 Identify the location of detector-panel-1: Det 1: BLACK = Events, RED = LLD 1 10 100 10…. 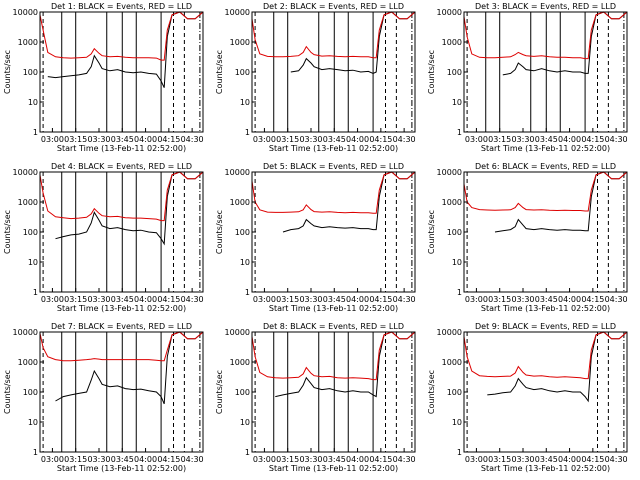
(103, 77).